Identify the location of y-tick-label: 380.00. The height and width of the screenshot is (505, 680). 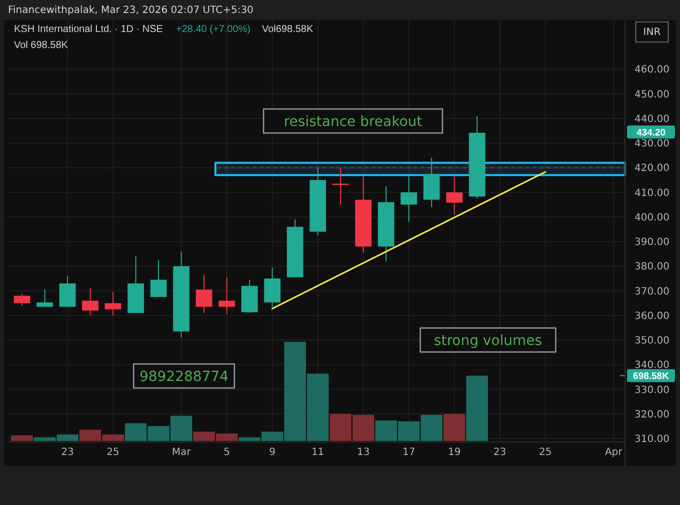
(652, 267).